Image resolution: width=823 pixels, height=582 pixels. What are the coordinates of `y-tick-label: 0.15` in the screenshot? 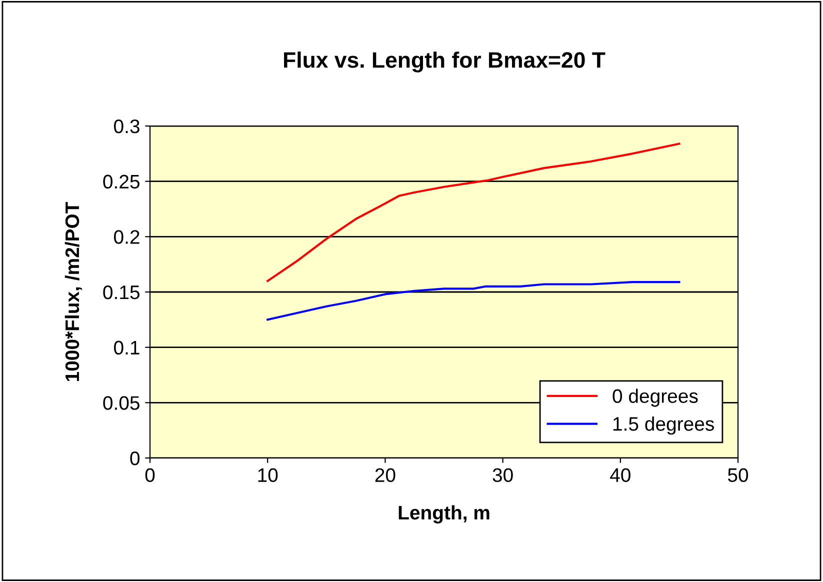 It's located at (121, 292).